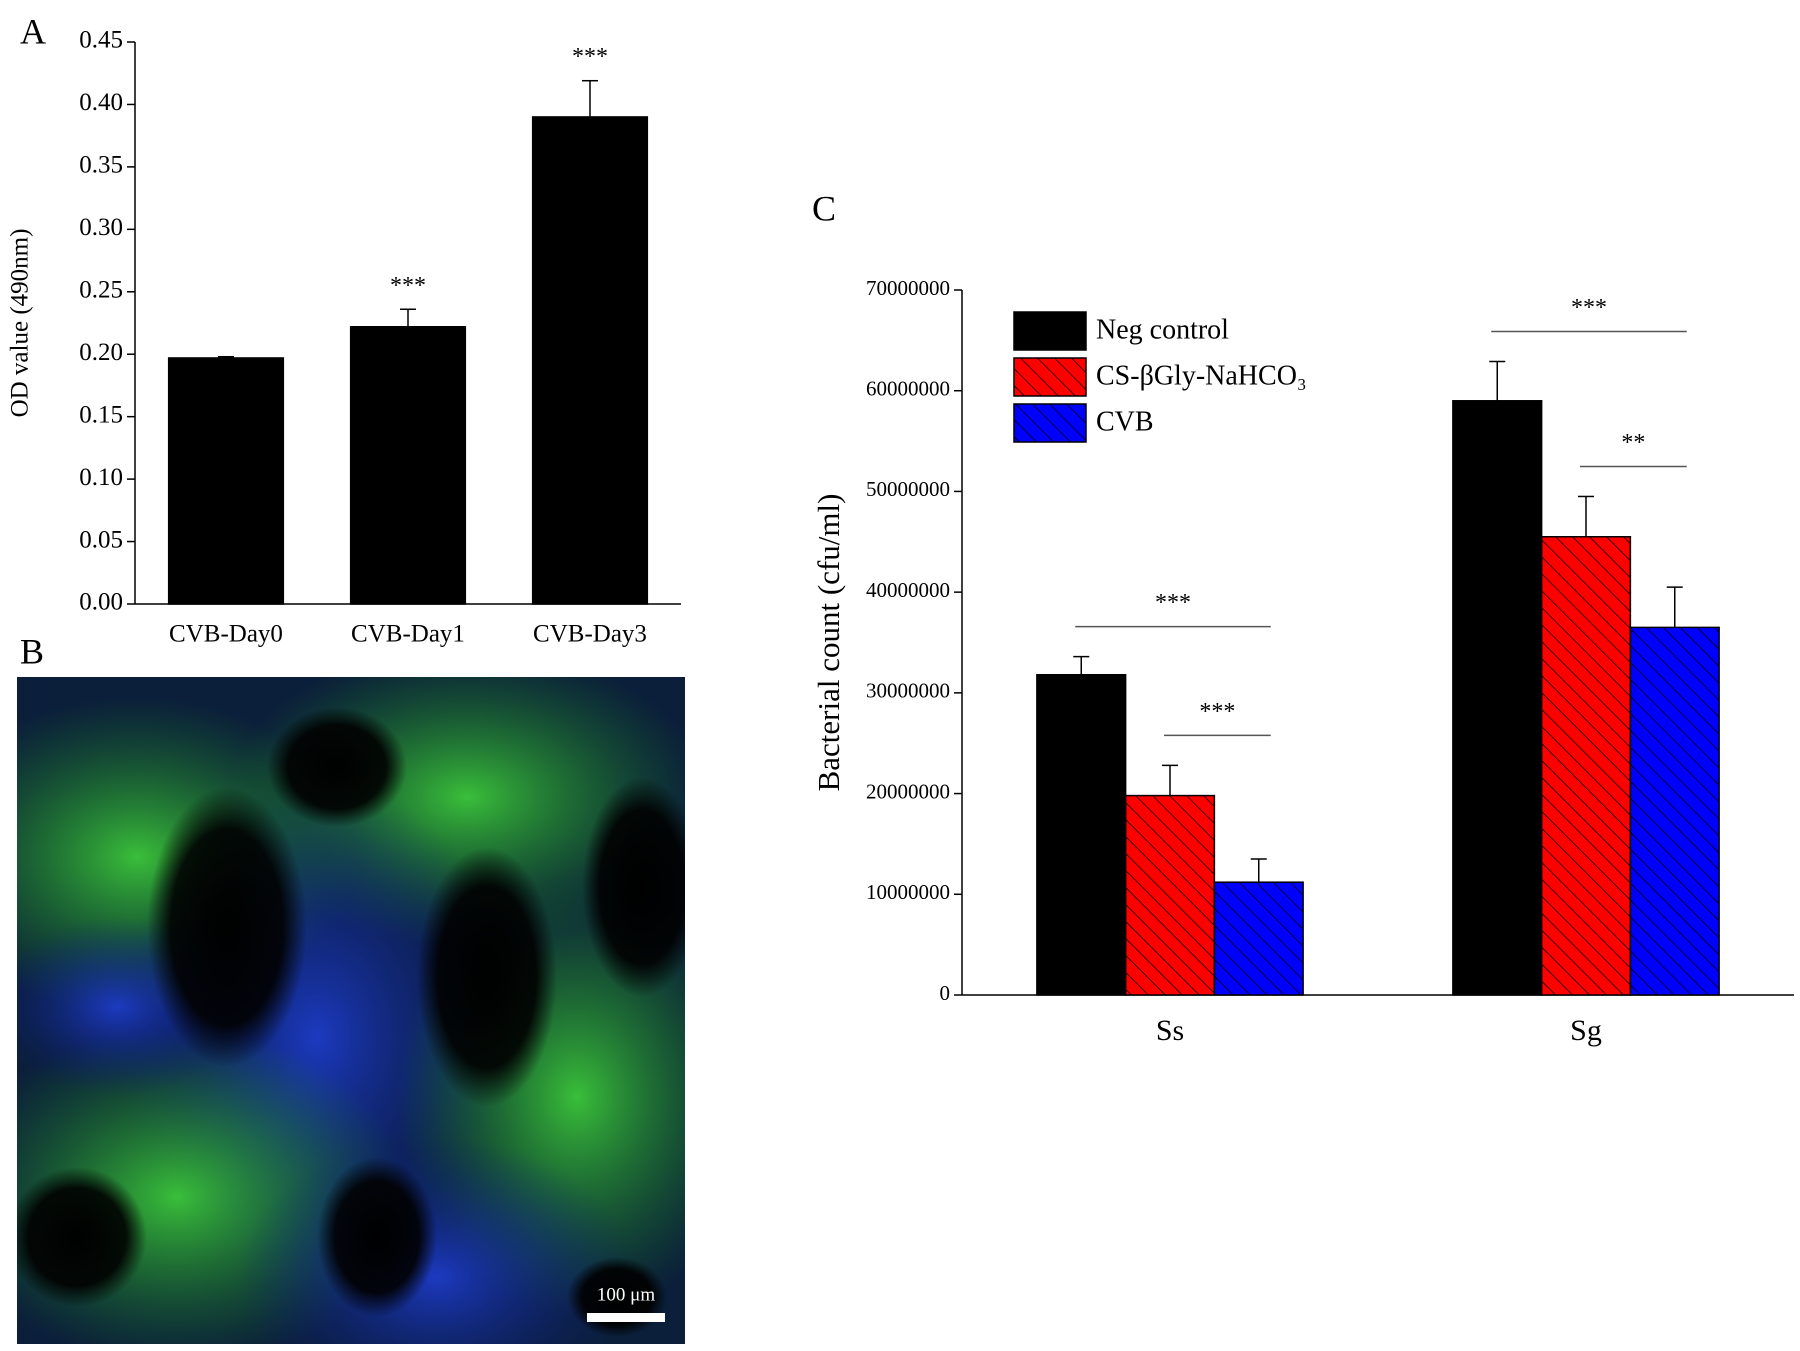 This screenshot has height=1351, width=1800. I want to click on y-tick-label: 0.05, so click(101, 539).